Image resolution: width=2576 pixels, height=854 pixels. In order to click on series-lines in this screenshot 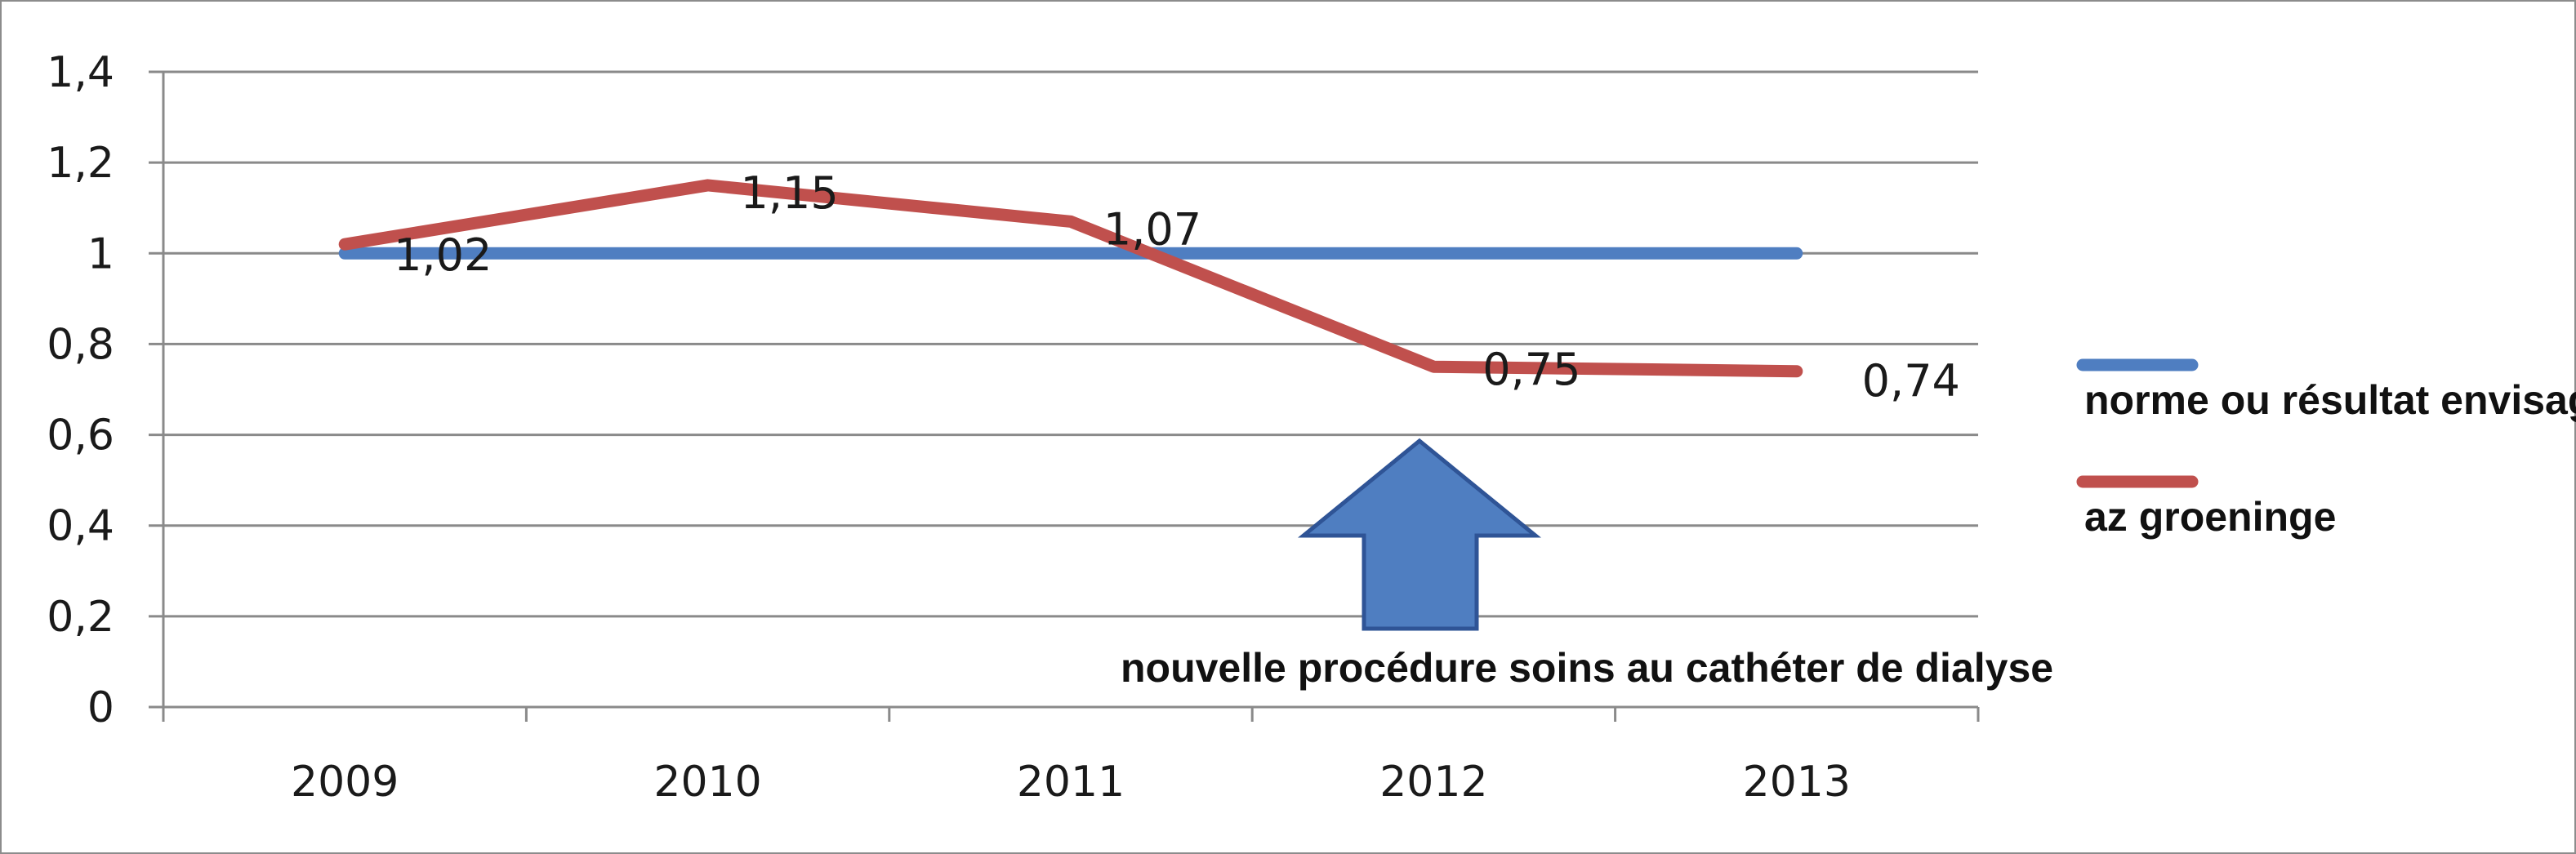, I will do `click(1070, 278)`.